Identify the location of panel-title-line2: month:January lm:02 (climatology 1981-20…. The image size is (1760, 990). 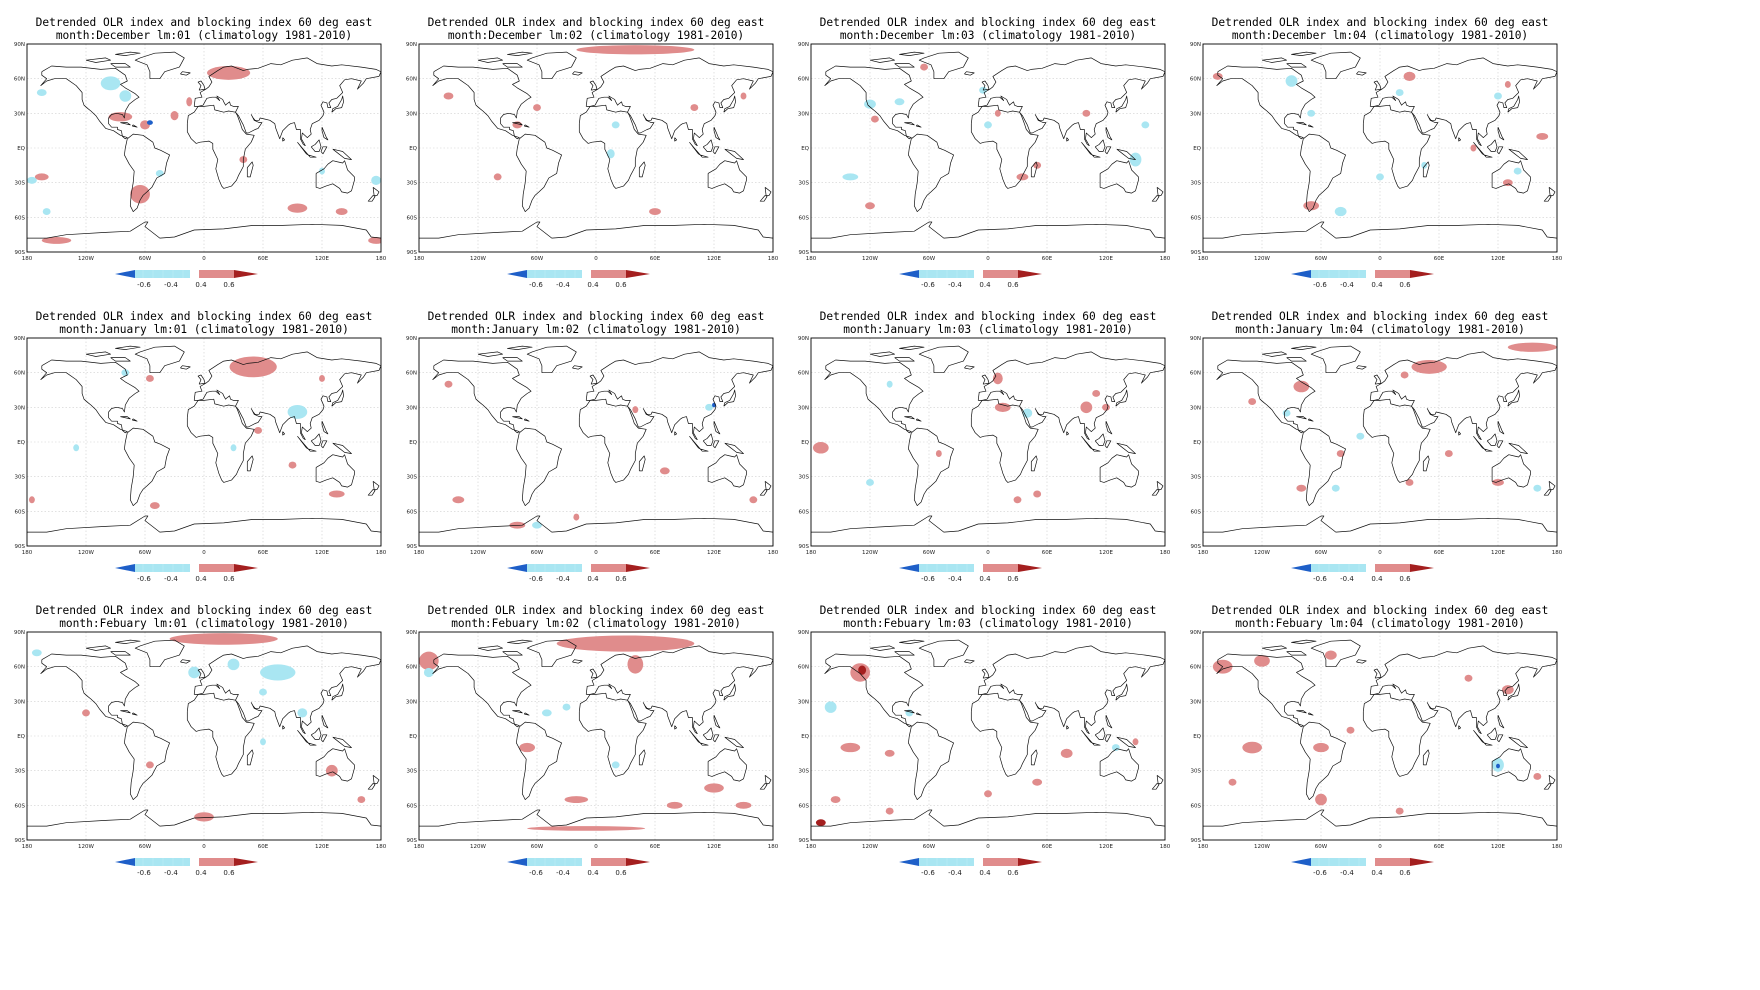
(596, 329).